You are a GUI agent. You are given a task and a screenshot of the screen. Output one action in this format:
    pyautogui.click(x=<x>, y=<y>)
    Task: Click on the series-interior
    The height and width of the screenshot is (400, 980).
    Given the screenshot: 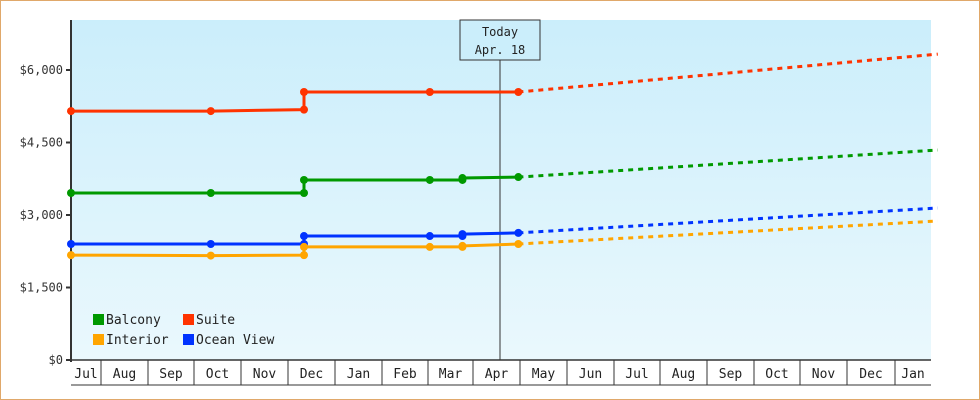 What is the action you would take?
    pyautogui.click(x=502, y=239)
    